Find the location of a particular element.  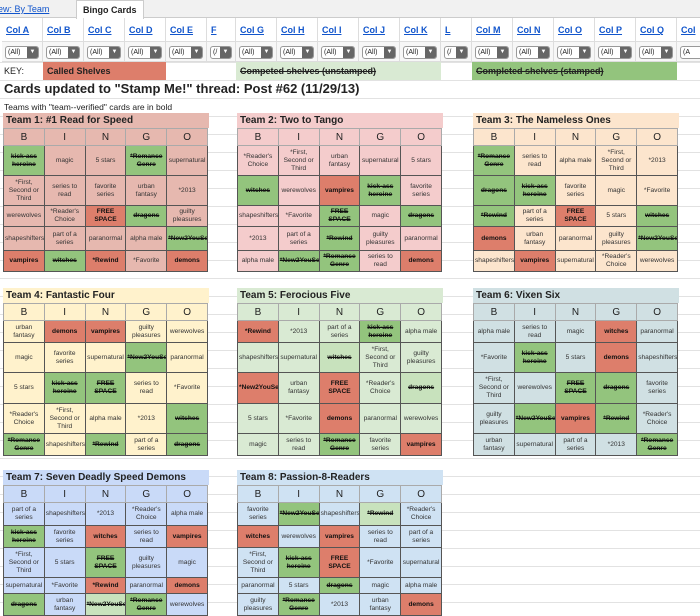

bingo-cell: magic is located at coordinates (380, 585).